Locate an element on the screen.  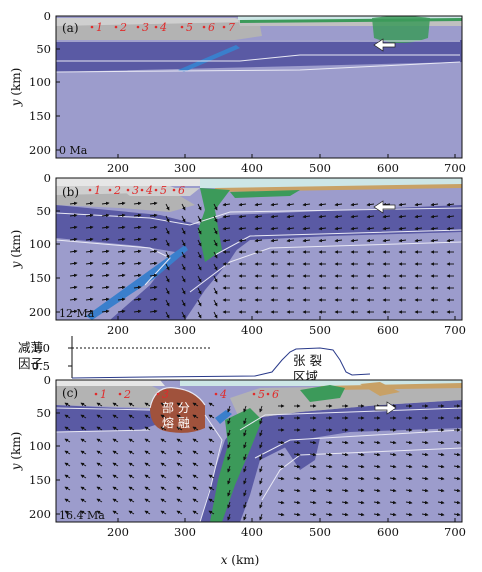
y-tick-label: 150 is located at coordinates (40, 480).